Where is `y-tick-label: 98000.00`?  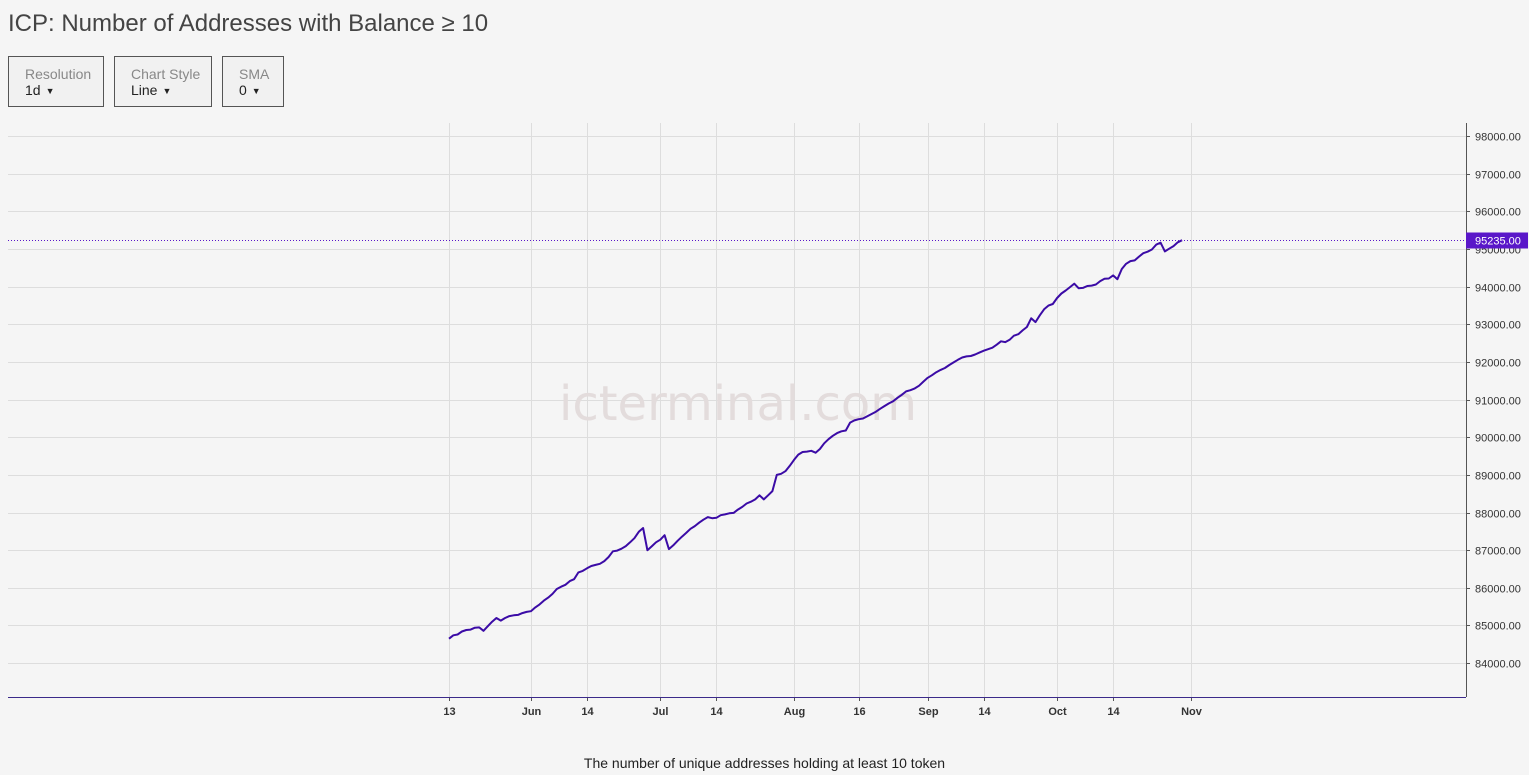
y-tick-label: 98000.00 is located at coordinates (1498, 138).